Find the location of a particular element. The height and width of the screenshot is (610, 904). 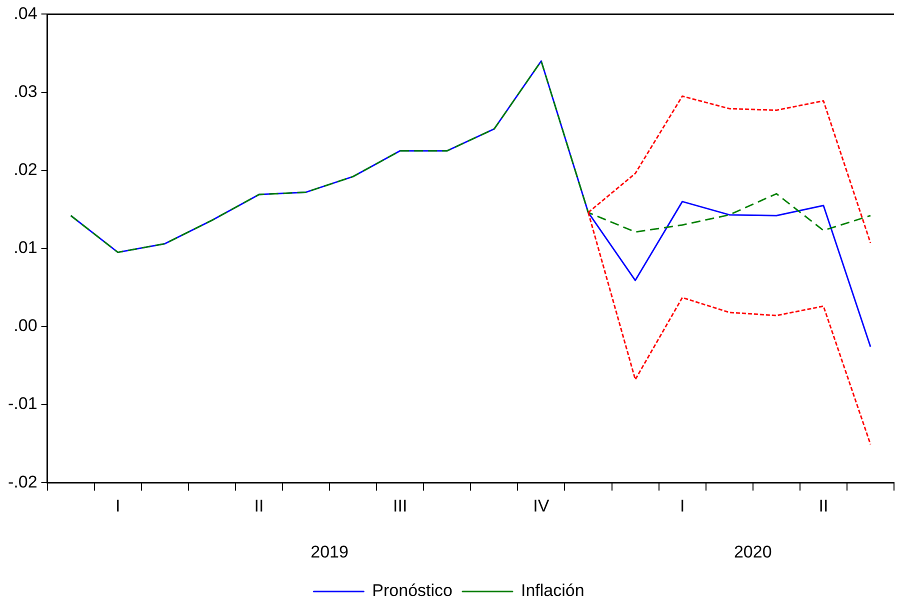

y-tick-label: .00 is located at coordinates (26, 326).